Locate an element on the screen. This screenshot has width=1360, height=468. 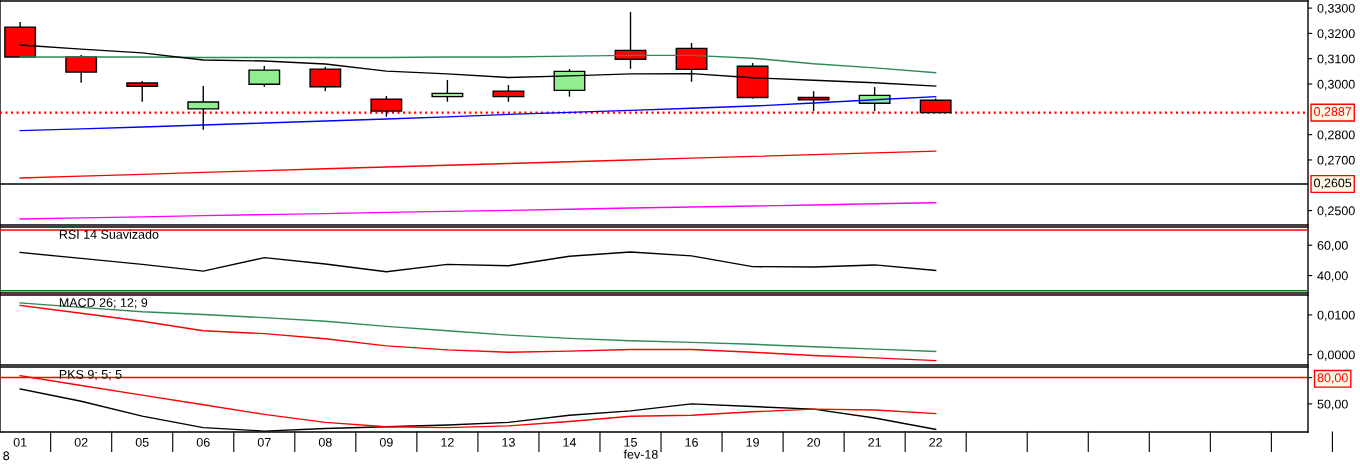
y-tick-label: 0,3000 is located at coordinates (1336, 85).